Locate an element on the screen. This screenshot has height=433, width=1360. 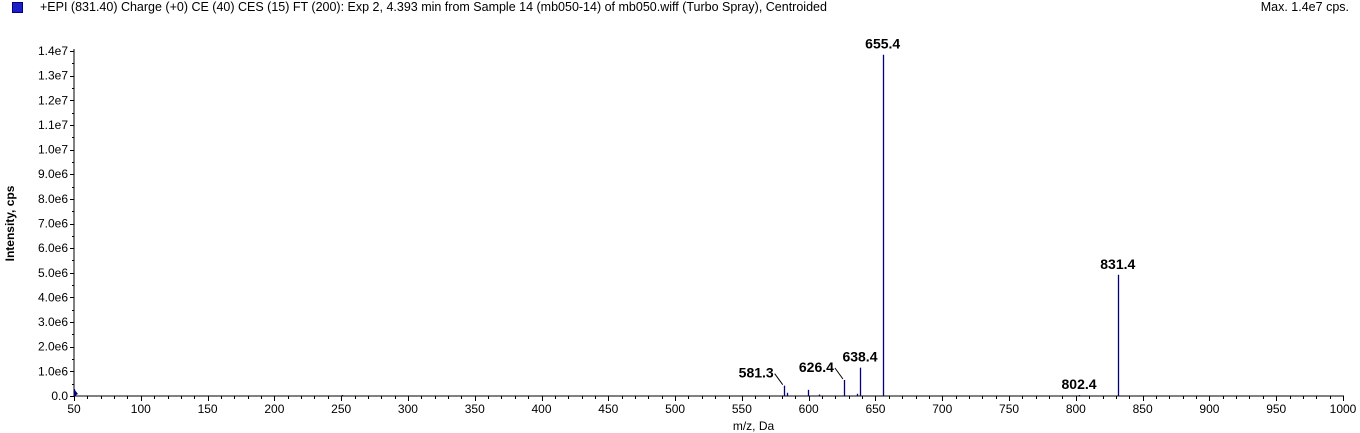
x-tick-label: 900 is located at coordinates (1209, 409).